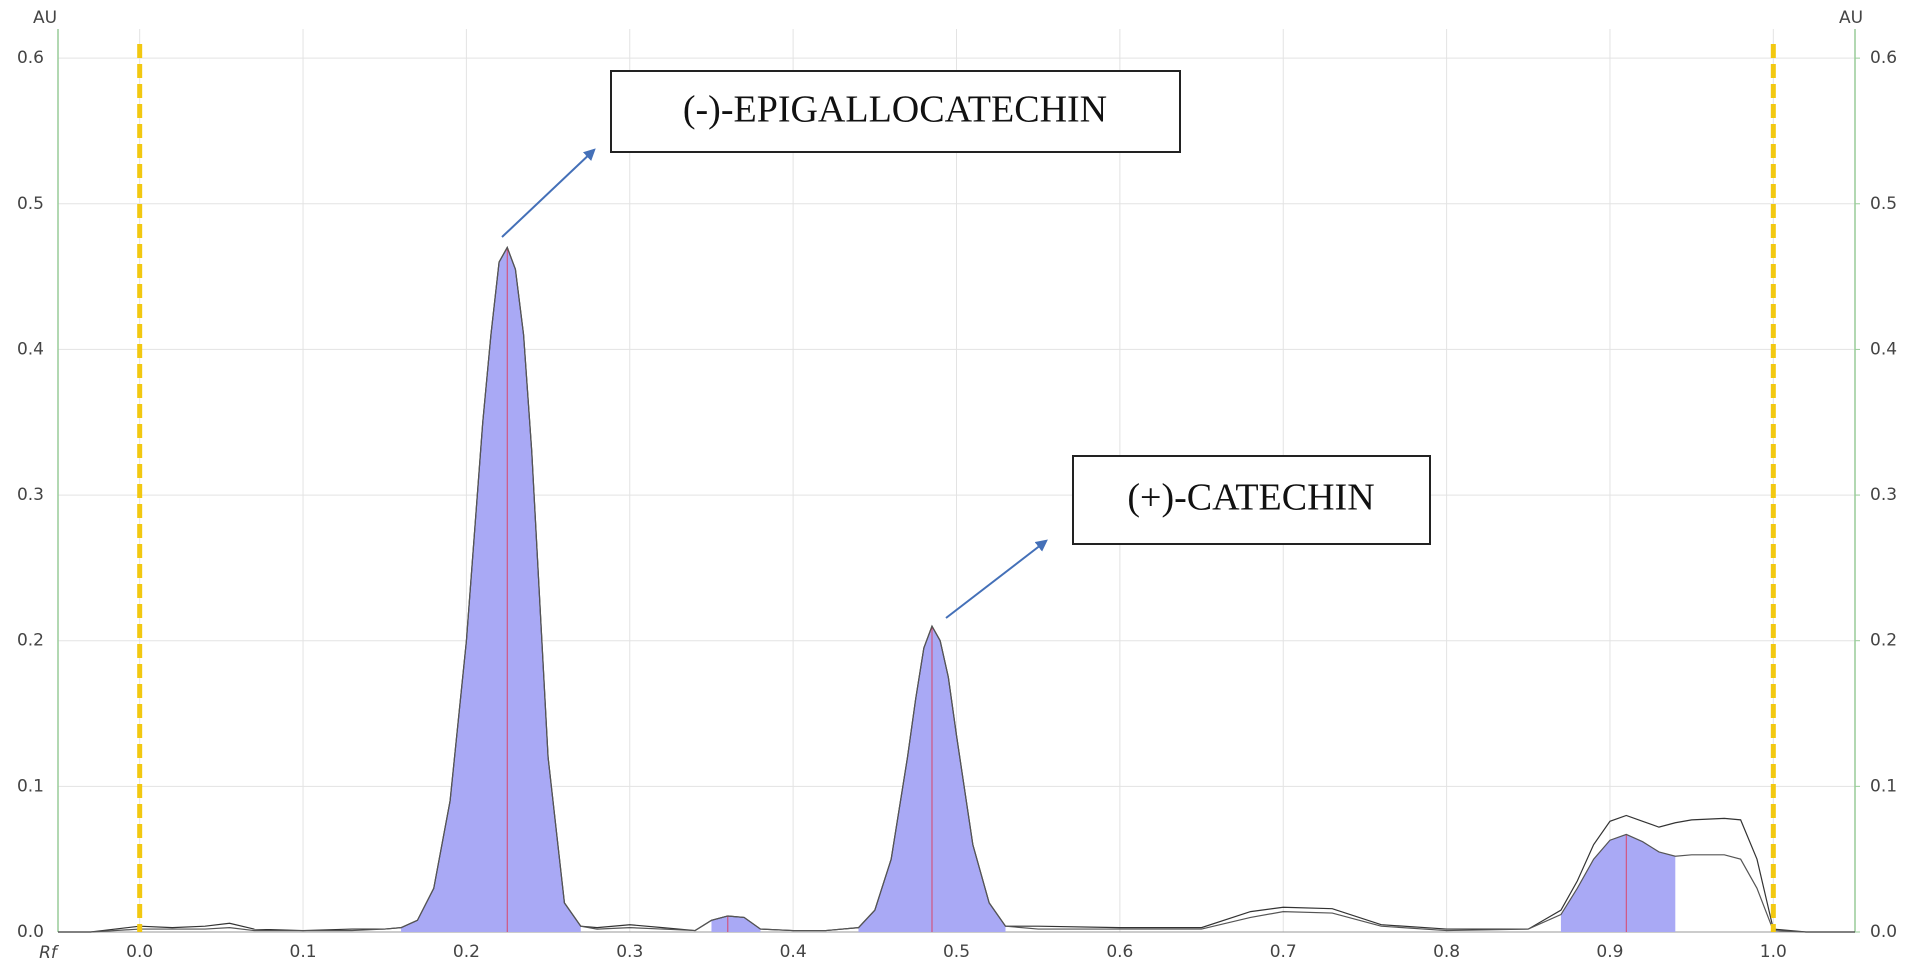  What do you see at coordinates (1883, 58) in the screenshot?
I see `y2-tick-label: 0.6` at bounding box center [1883, 58].